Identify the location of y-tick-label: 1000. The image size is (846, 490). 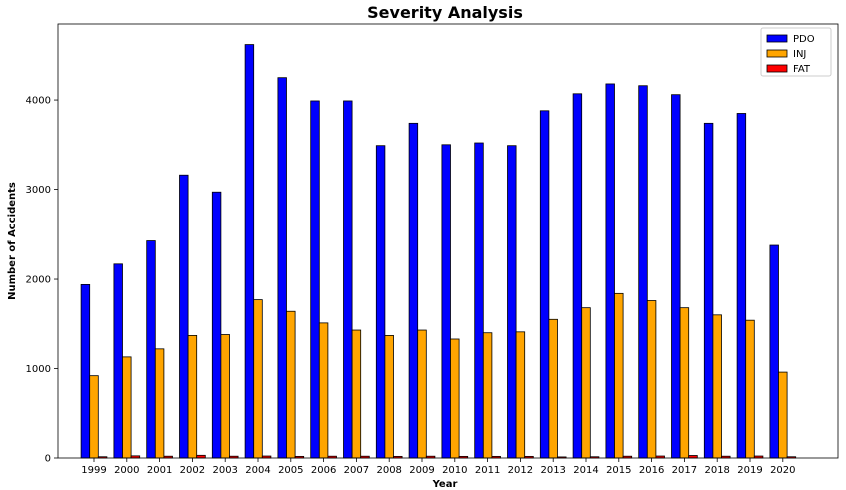
(38, 369).